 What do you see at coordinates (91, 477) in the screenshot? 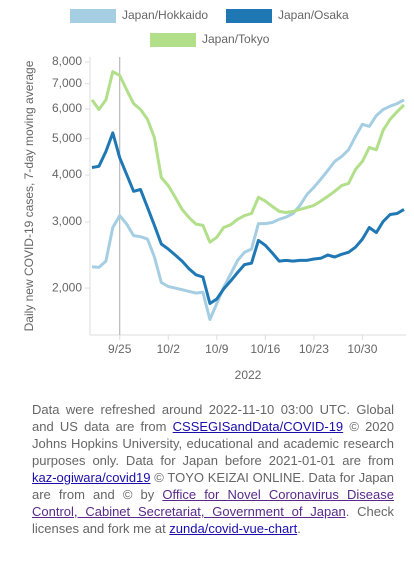
I see `source-link: kaz-ogiwara/covid19` at bounding box center [91, 477].